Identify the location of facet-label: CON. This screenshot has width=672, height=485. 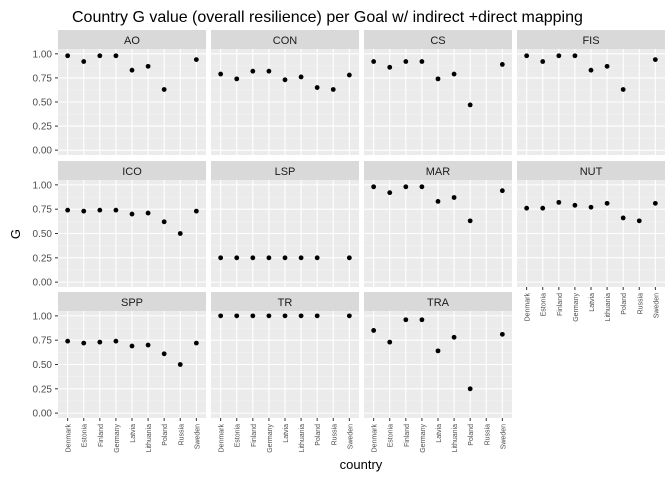
(285, 41).